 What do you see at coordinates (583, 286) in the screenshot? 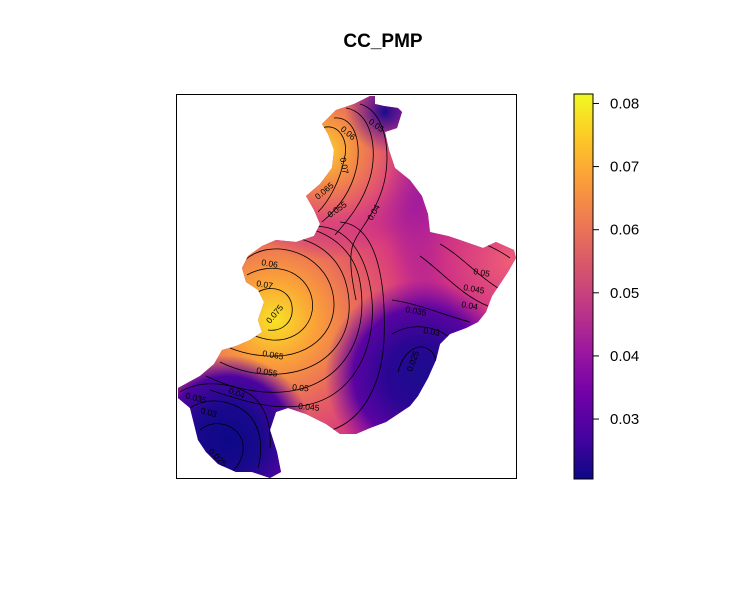
I see `colorbar-strip` at bounding box center [583, 286].